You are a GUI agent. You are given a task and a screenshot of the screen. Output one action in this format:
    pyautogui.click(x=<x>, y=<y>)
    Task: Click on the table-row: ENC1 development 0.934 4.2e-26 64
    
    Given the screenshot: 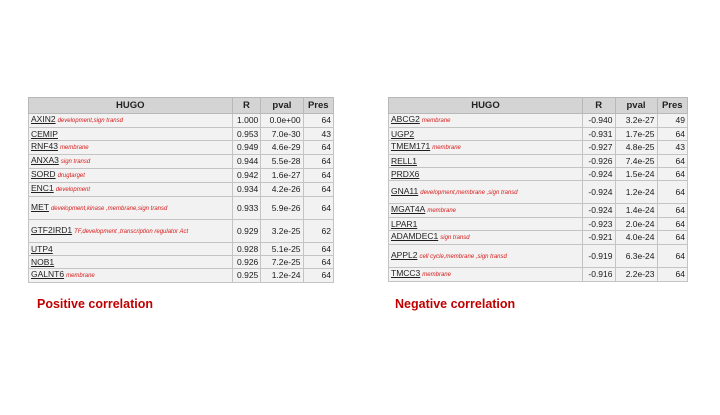 What is the action you would take?
    pyautogui.click(x=181, y=189)
    